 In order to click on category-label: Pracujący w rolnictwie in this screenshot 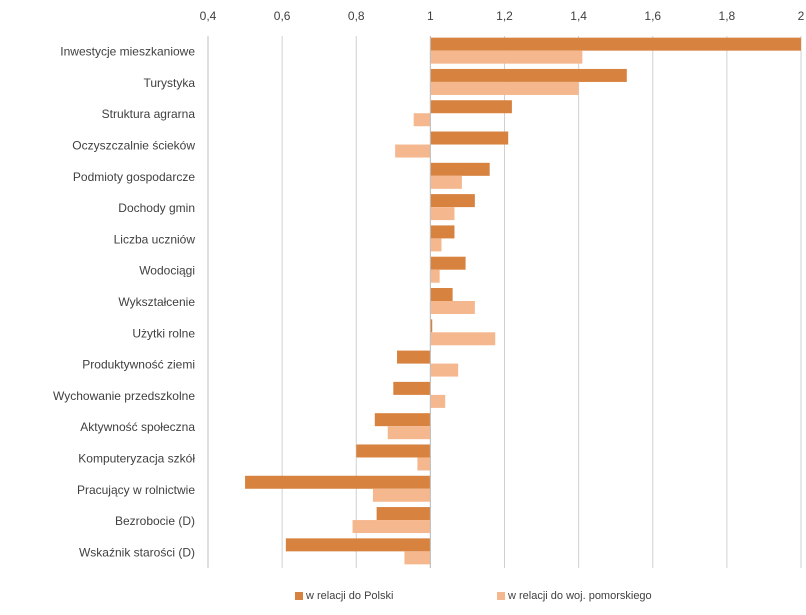, I will do `click(136, 490)`.